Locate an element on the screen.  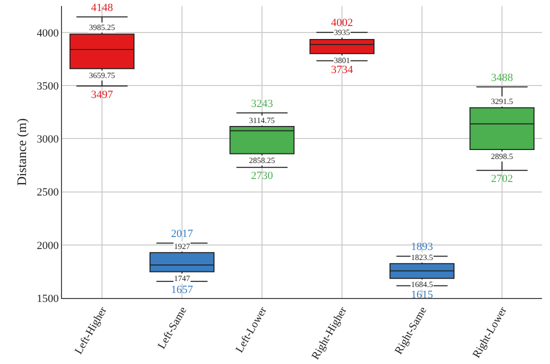
annotation: 3985.25 is located at coordinates (102, 27).